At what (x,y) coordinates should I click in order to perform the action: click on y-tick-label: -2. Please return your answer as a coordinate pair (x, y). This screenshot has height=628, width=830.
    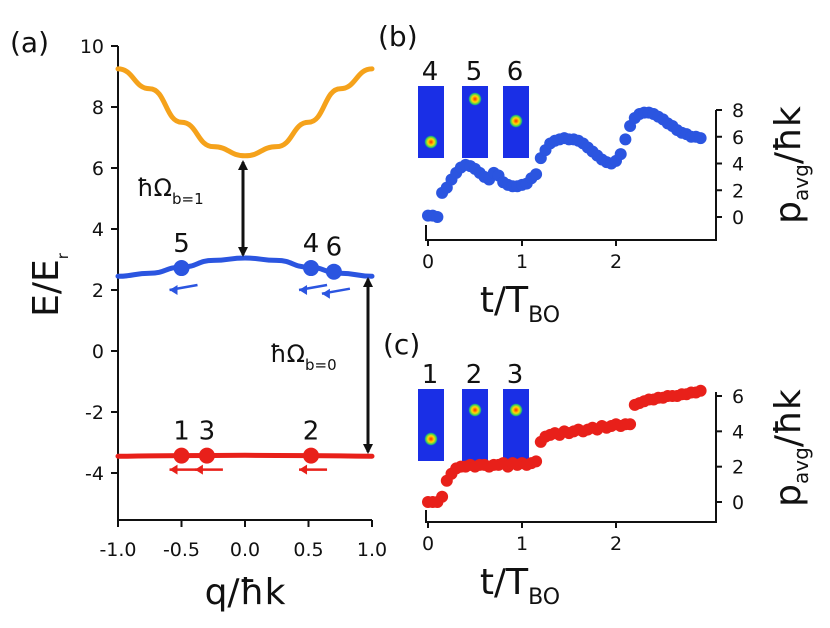
    Looking at the image, I should click on (94, 413).